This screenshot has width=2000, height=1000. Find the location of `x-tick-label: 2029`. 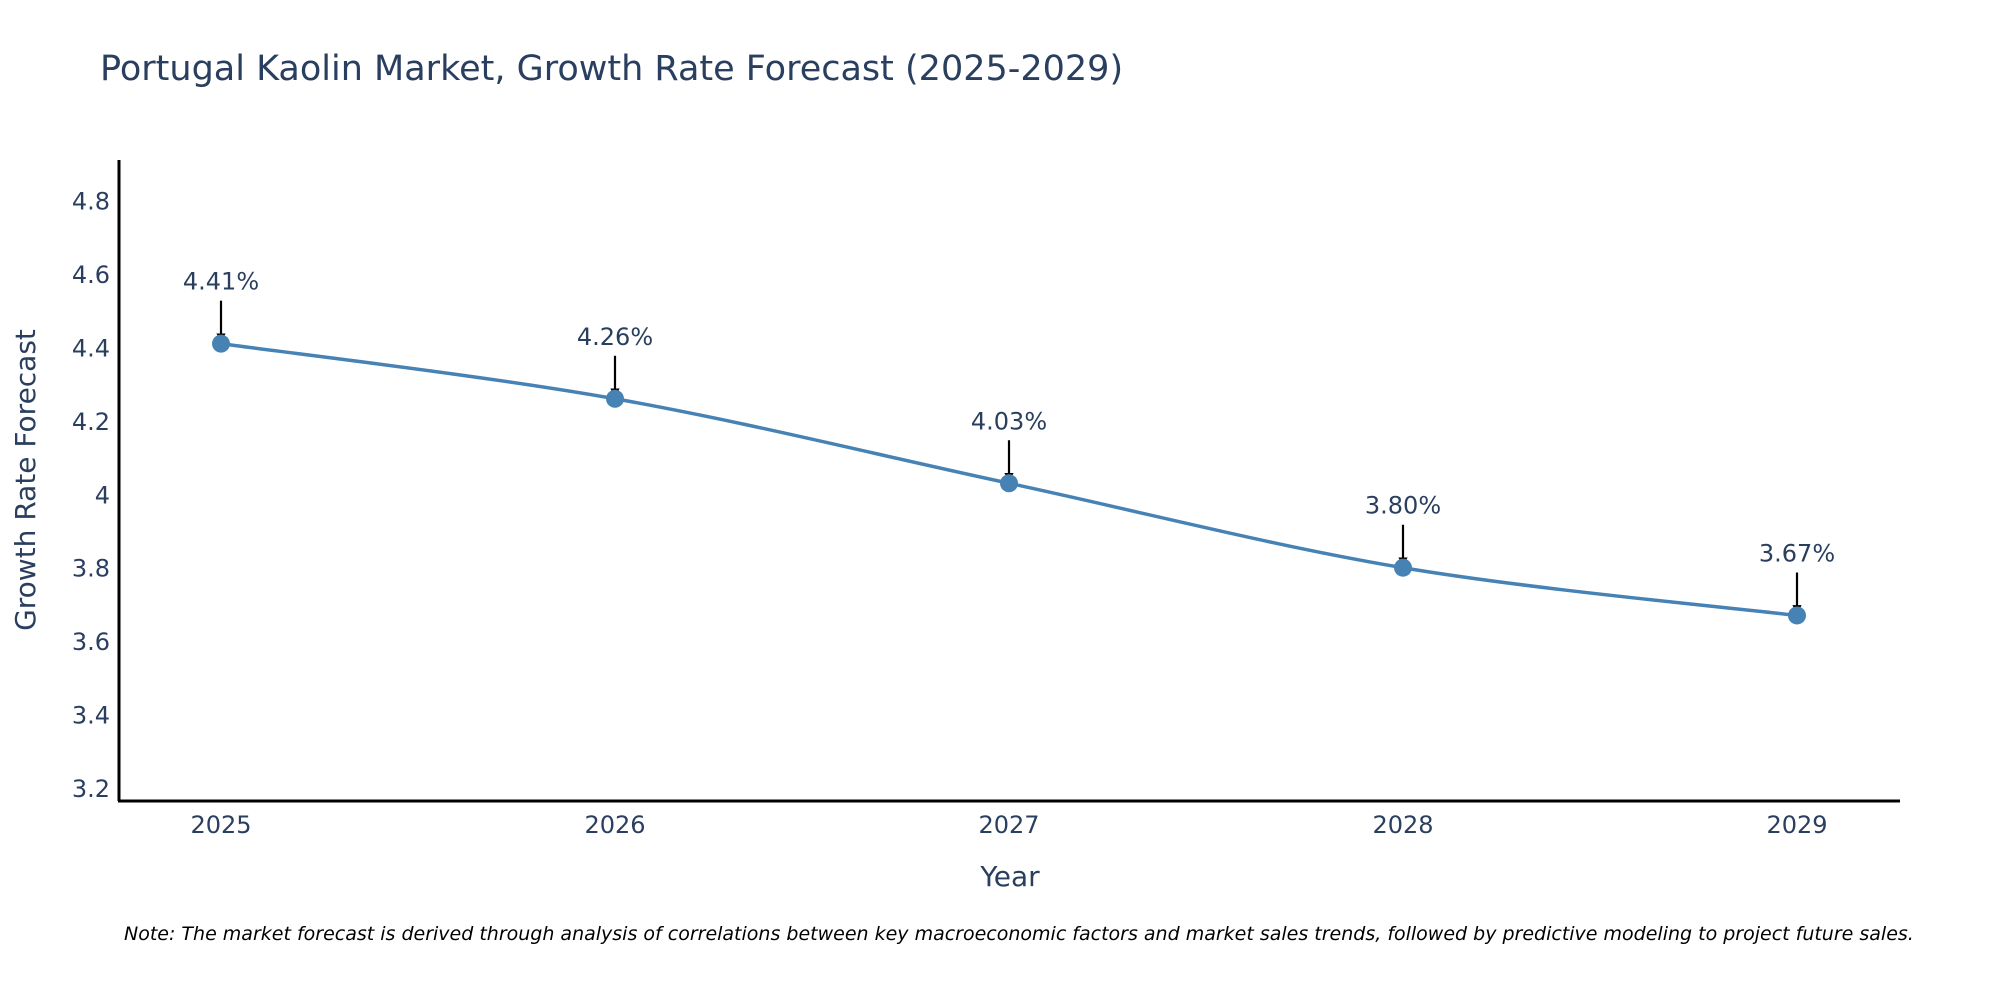

x-tick-label: 2029 is located at coordinates (1796, 825).